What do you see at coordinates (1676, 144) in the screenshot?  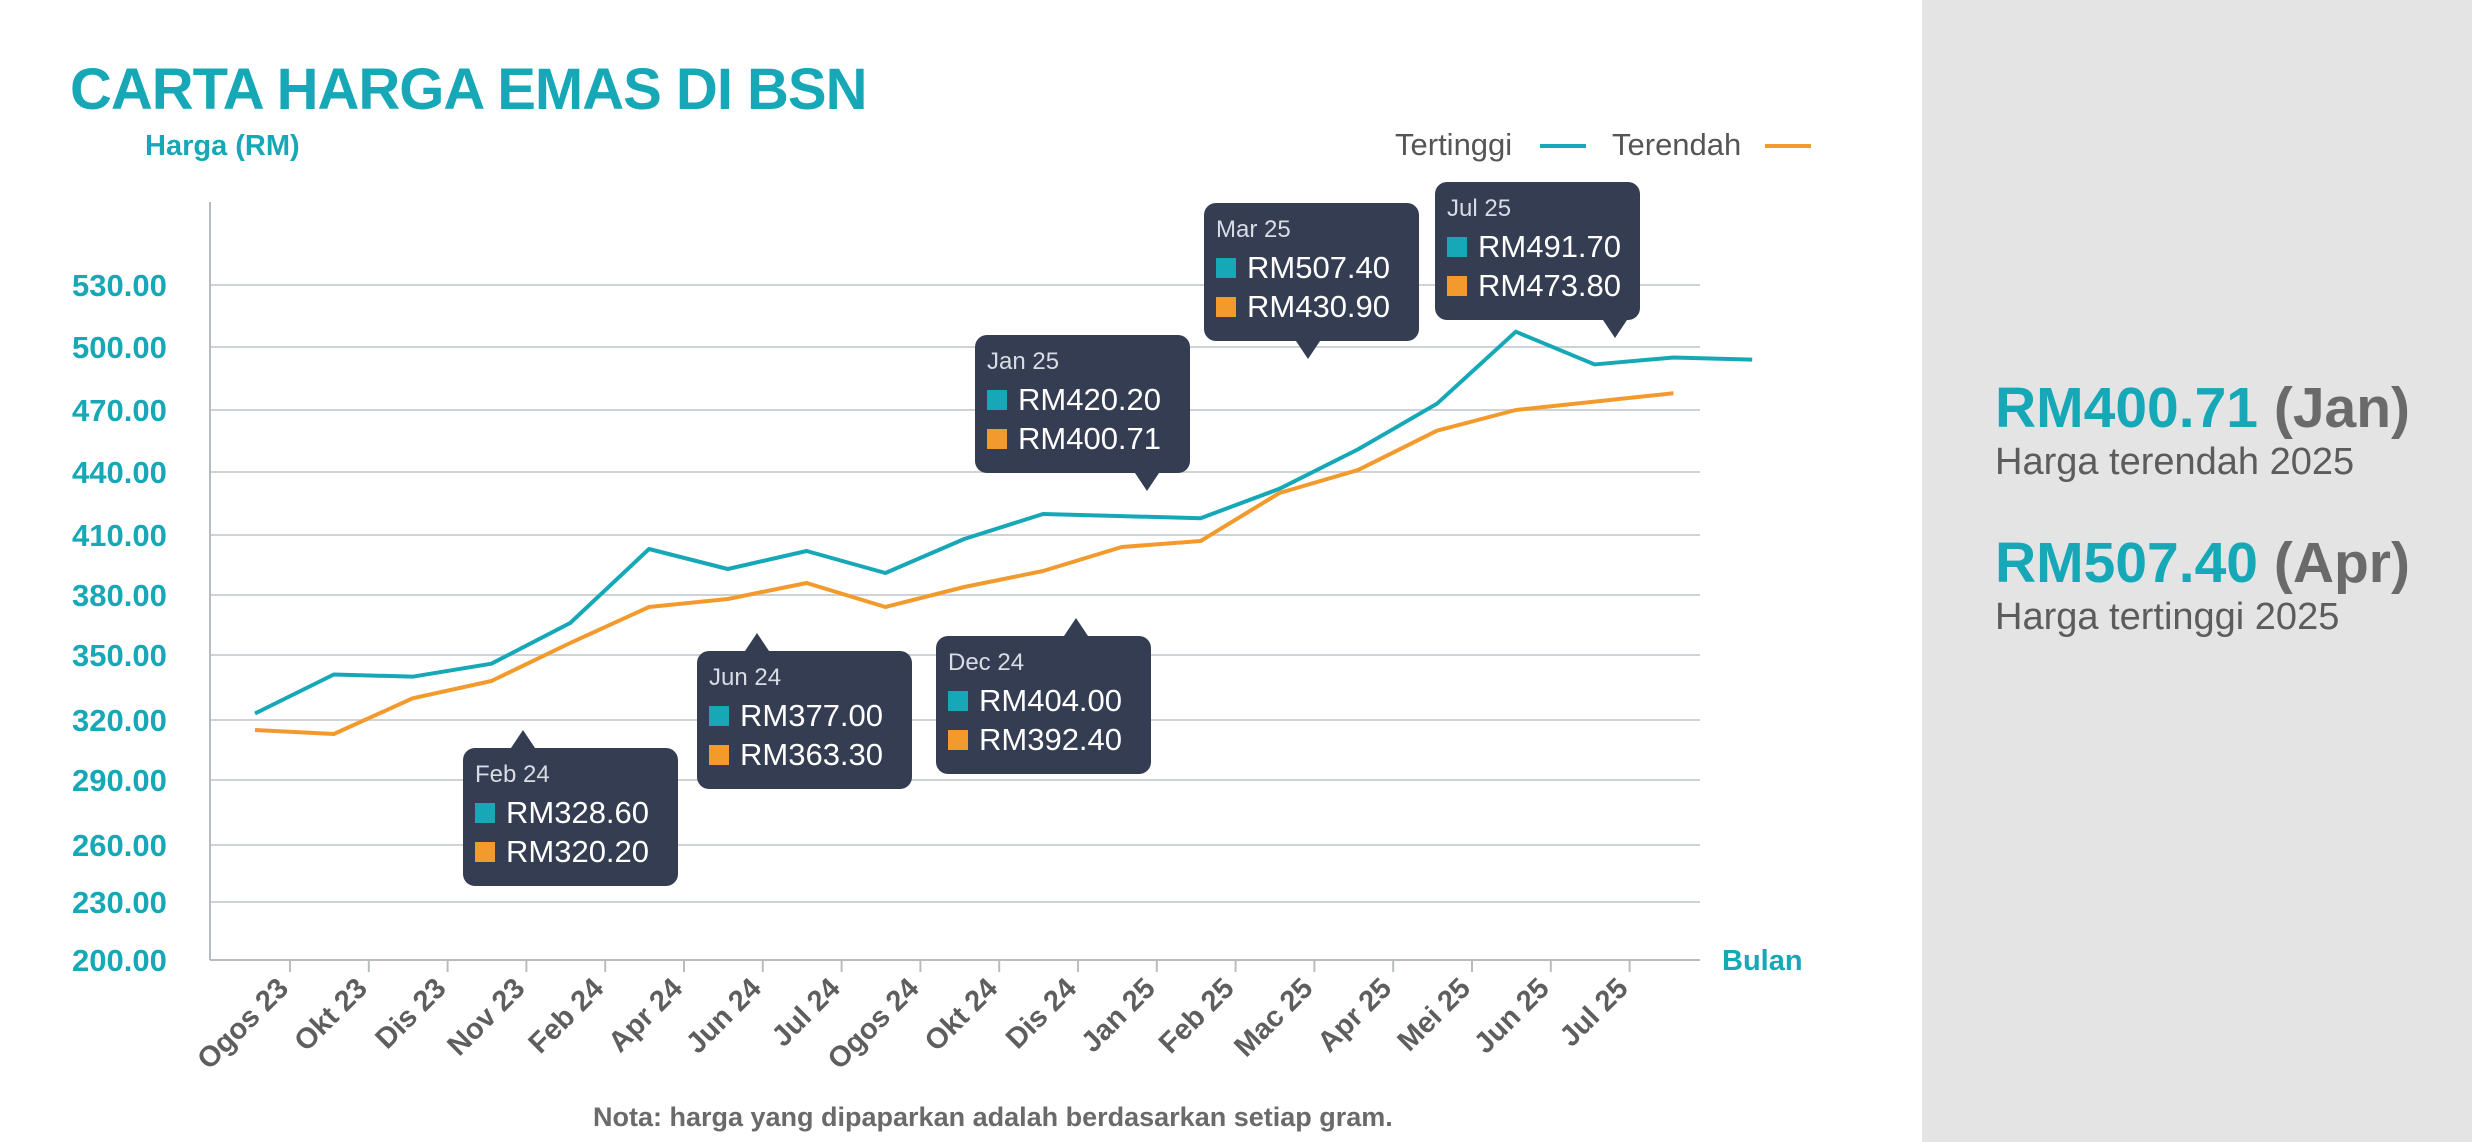 I see `legend-label: Terendah` at bounding box center [1676, 144].